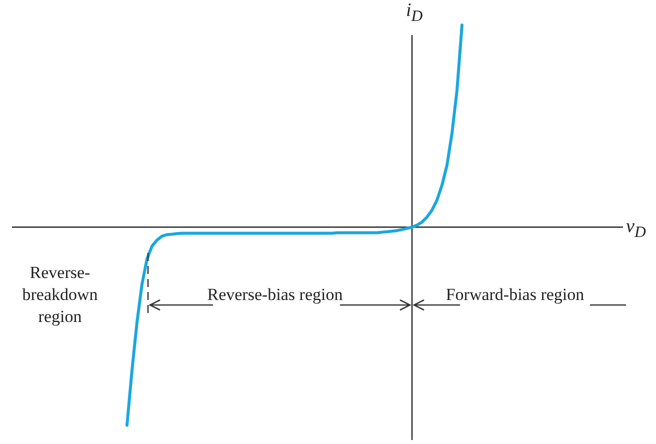  I want to click on y-axis-title: i$_{D}$, so click(414, 13).